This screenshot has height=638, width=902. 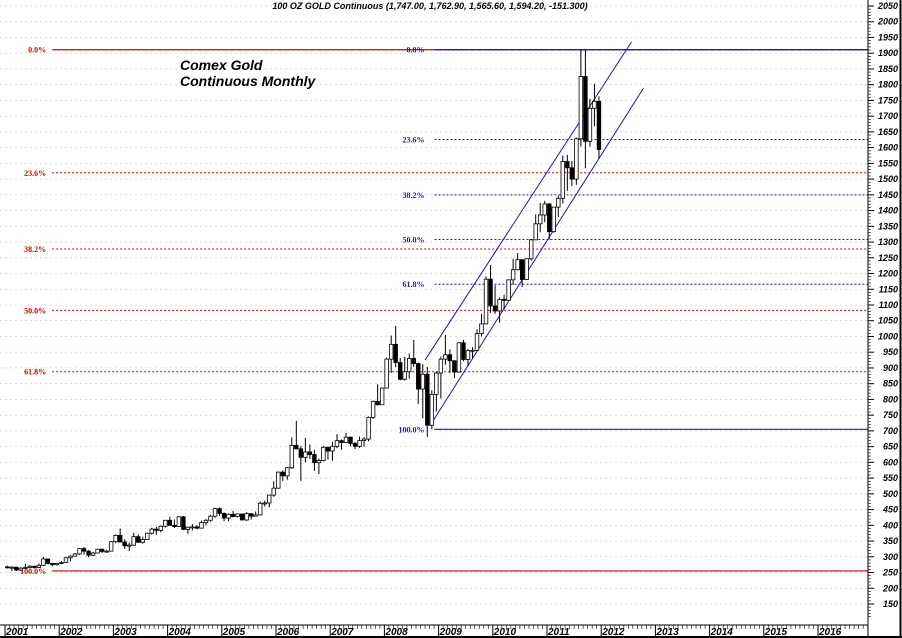 What do you see at coordinates (451, 637) in the screenshot?
I see `bottom-border` at bounding box center [451, 637].